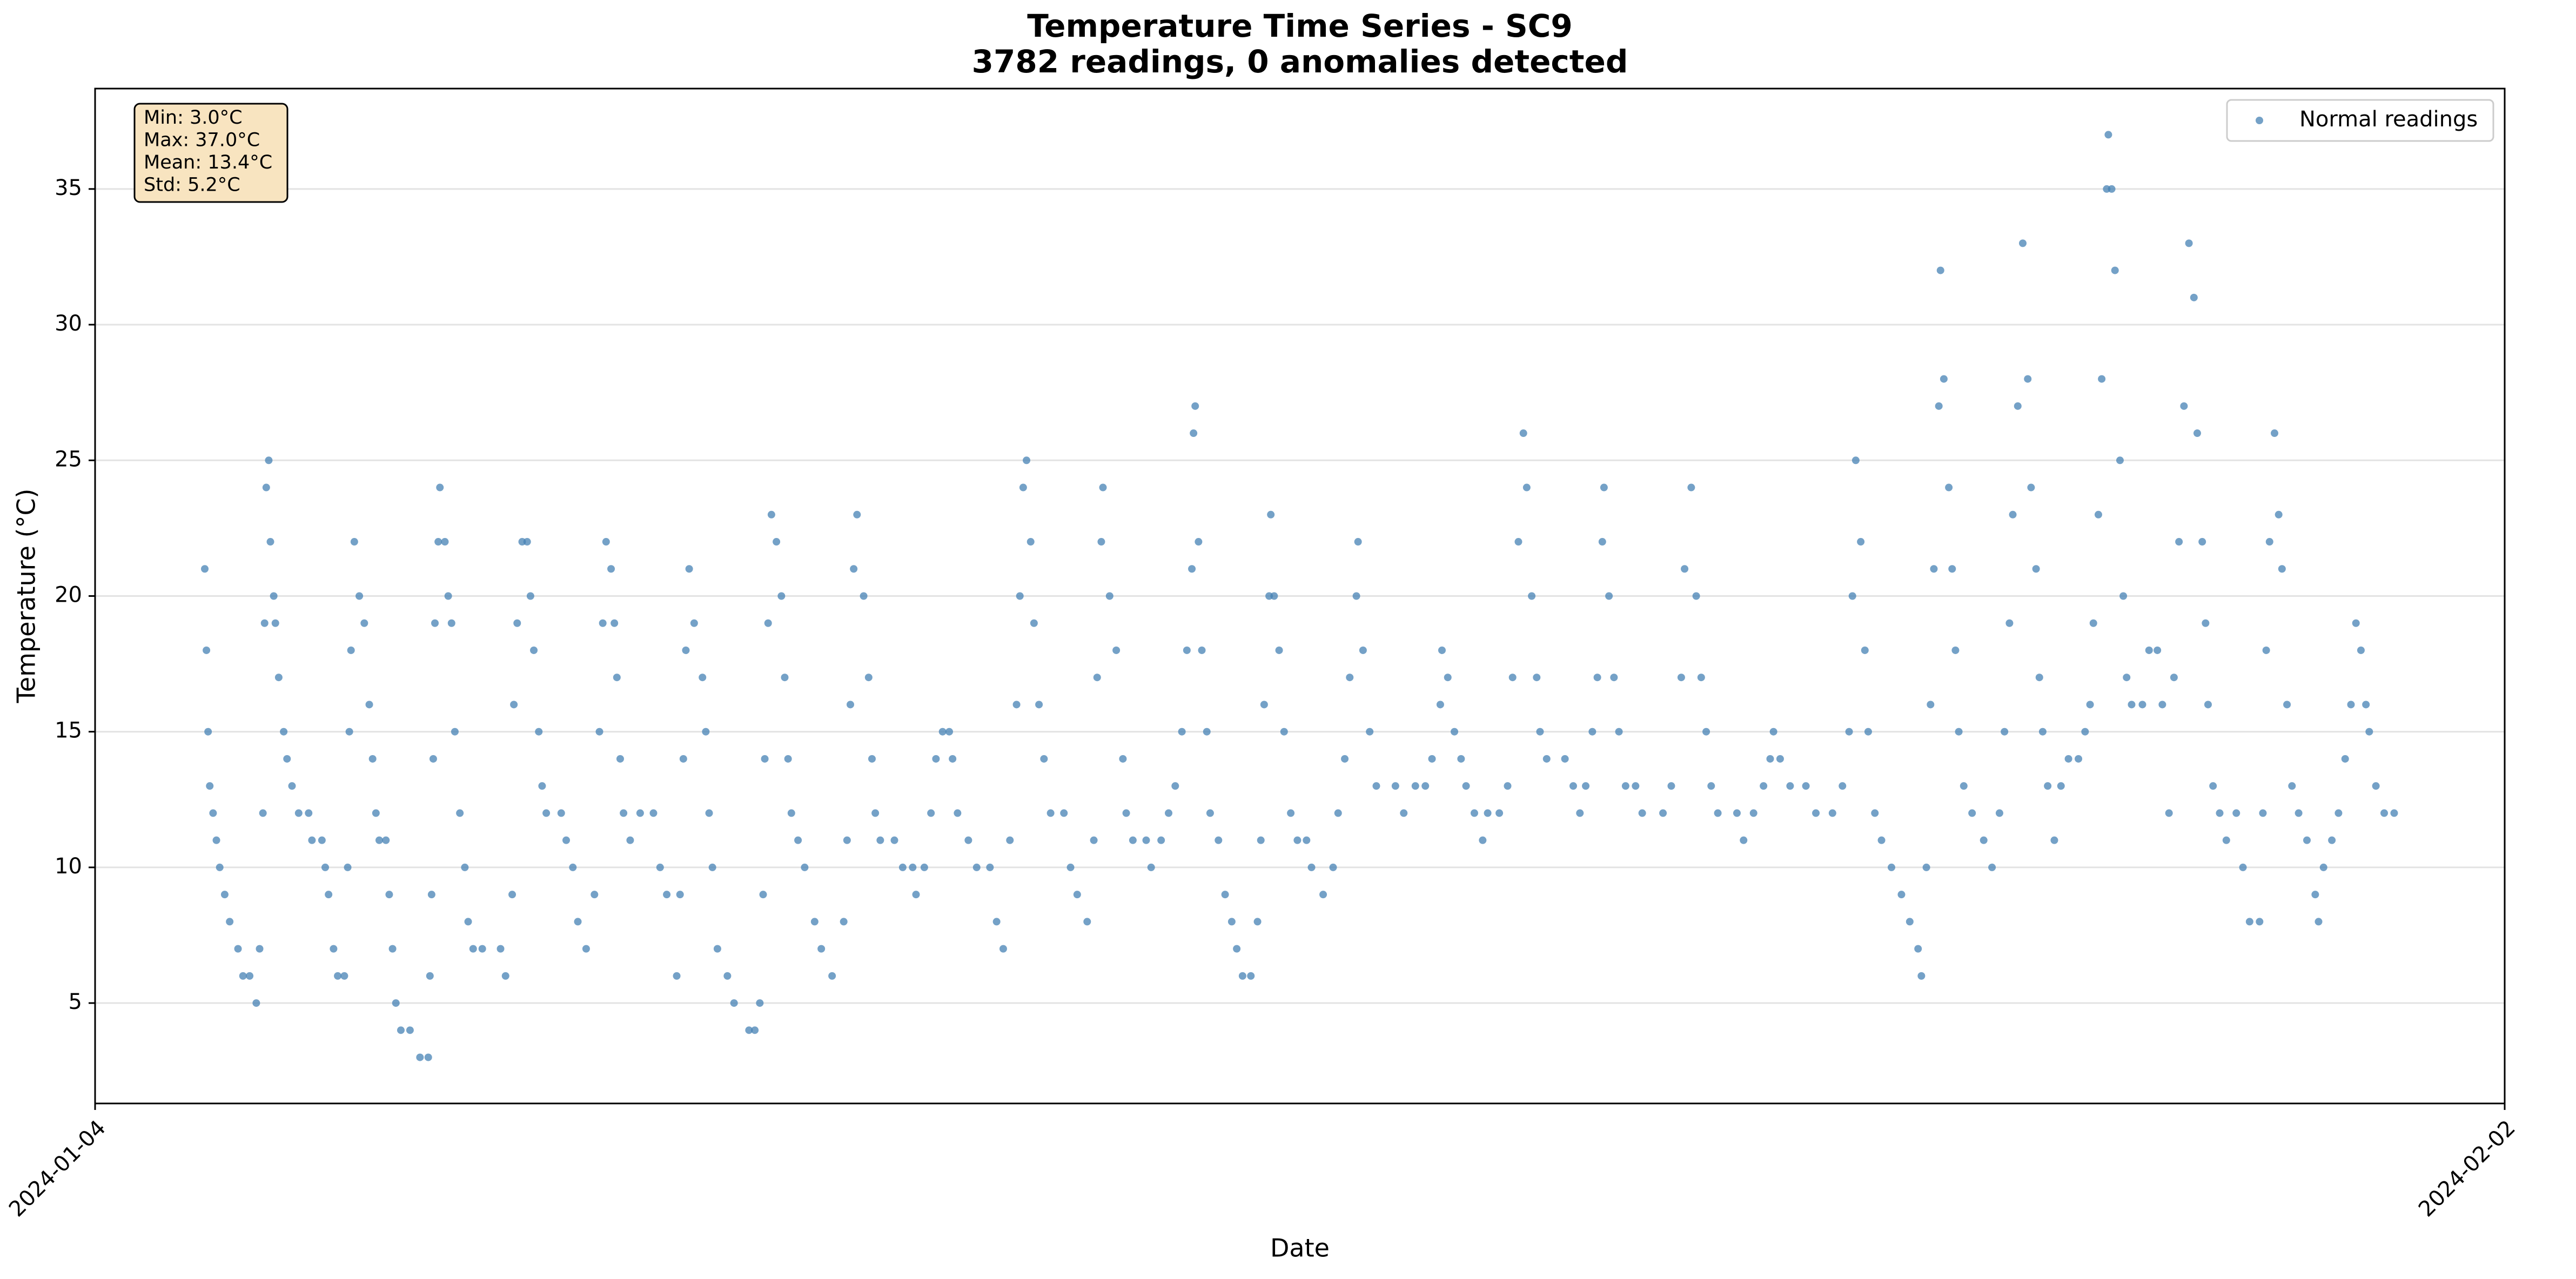 The height and width of the screenshot is (1279, 2576). I want to click on chart-subtitle: 3782 readings, 0 anomalies detected, so click(1300, 61).